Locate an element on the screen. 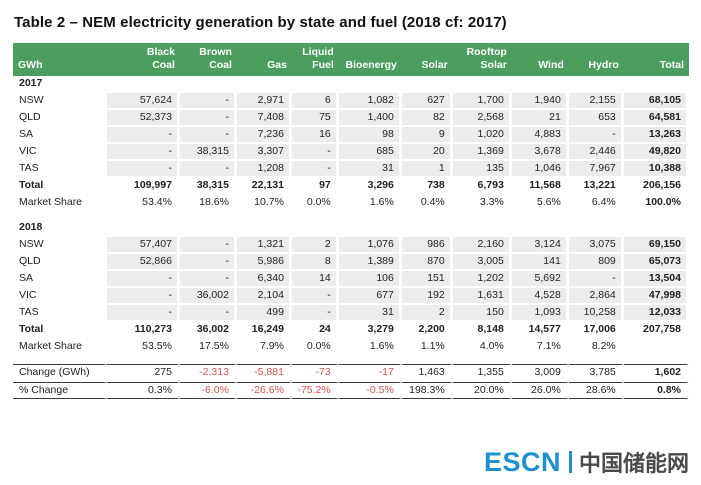 The image size is (701, 485). site-watermark: ESCN 中国储能网 is located at coordinates (586, 462).